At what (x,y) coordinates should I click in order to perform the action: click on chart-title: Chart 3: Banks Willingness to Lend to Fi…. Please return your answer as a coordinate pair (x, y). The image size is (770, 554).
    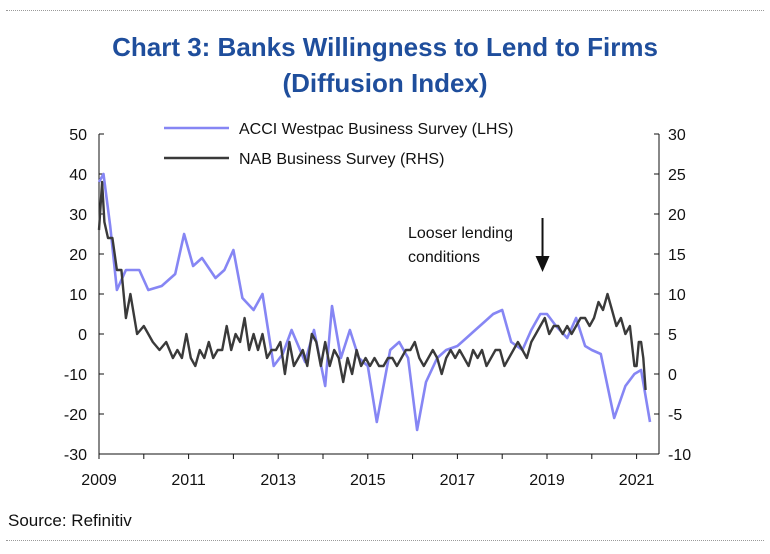
    Looking at the image, I should click on (385, 47).